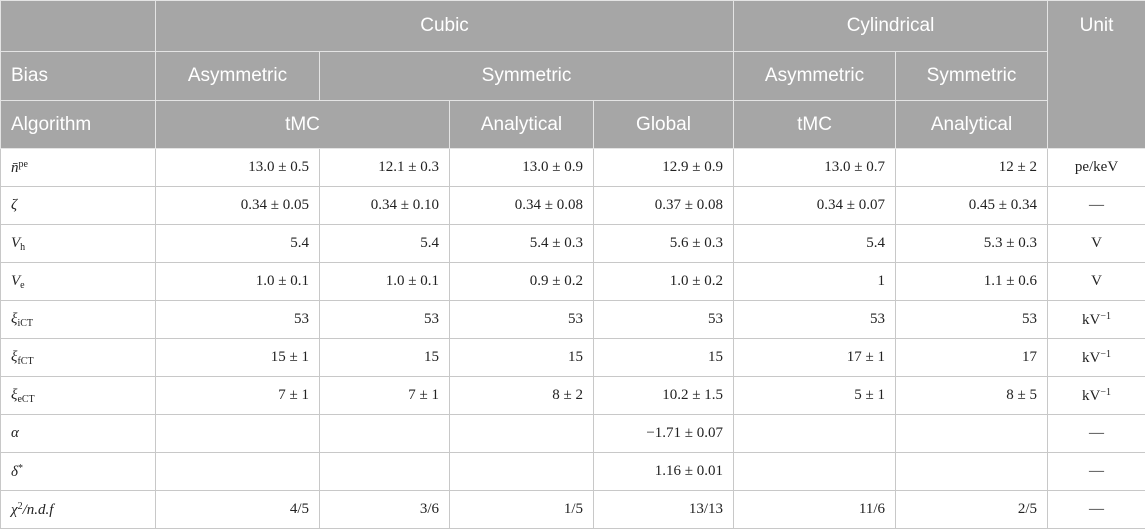 This screenshot has width=1145, height=529. I want to click on value-cell: 1.1 ± 0.6, so click(972, 281).